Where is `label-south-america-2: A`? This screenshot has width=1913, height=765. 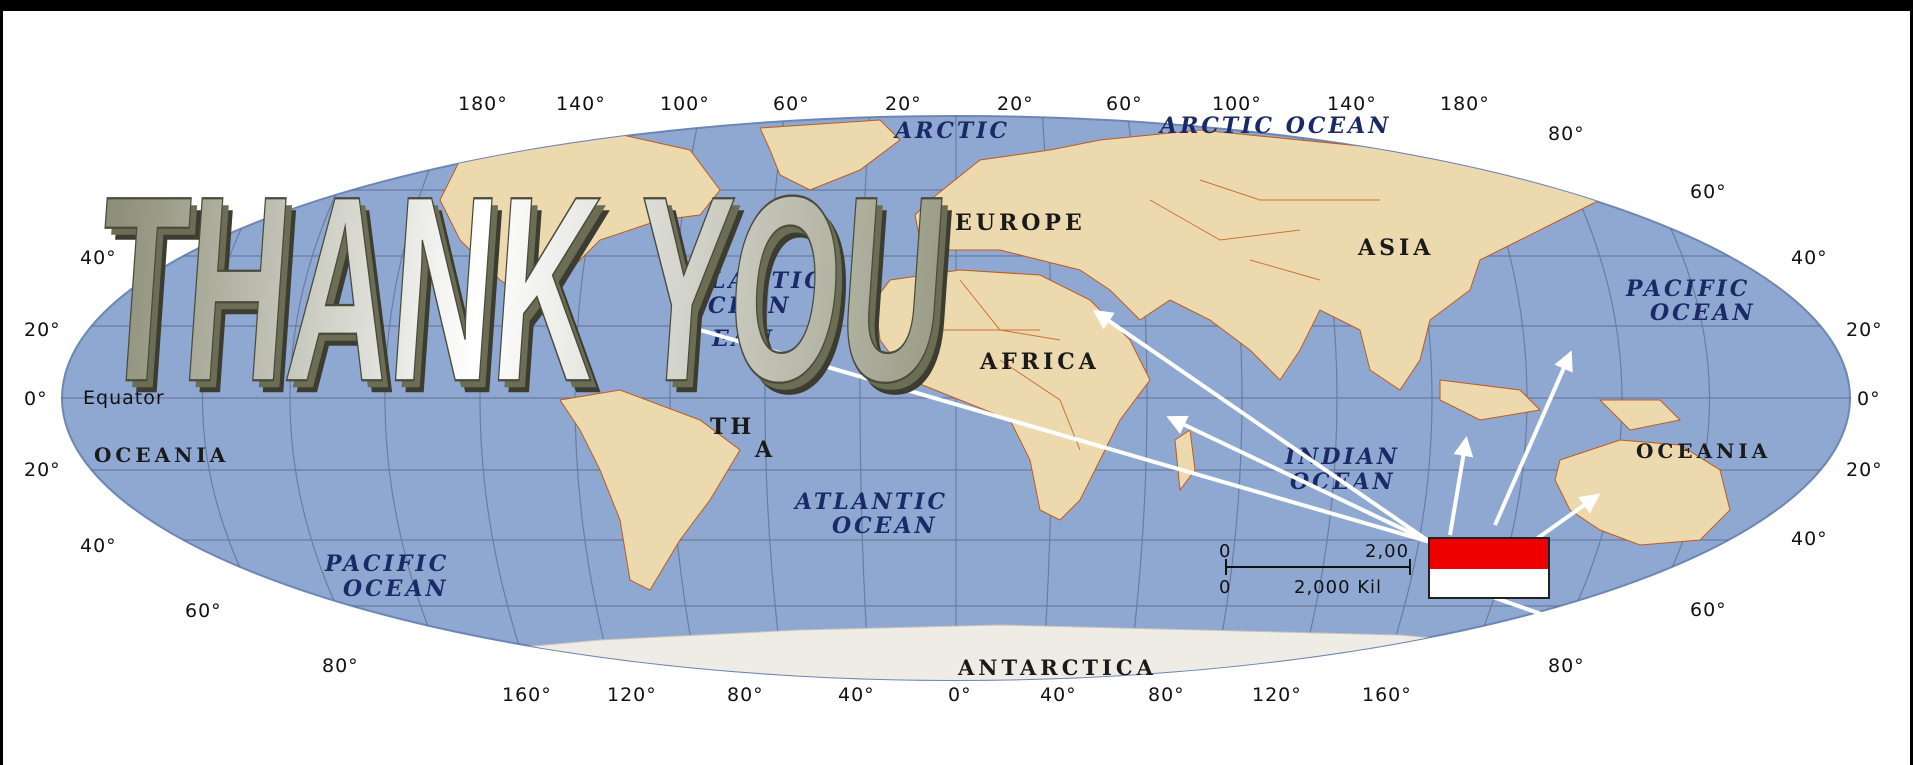
label-south-america-2: A is located at coordinates (765, 450).